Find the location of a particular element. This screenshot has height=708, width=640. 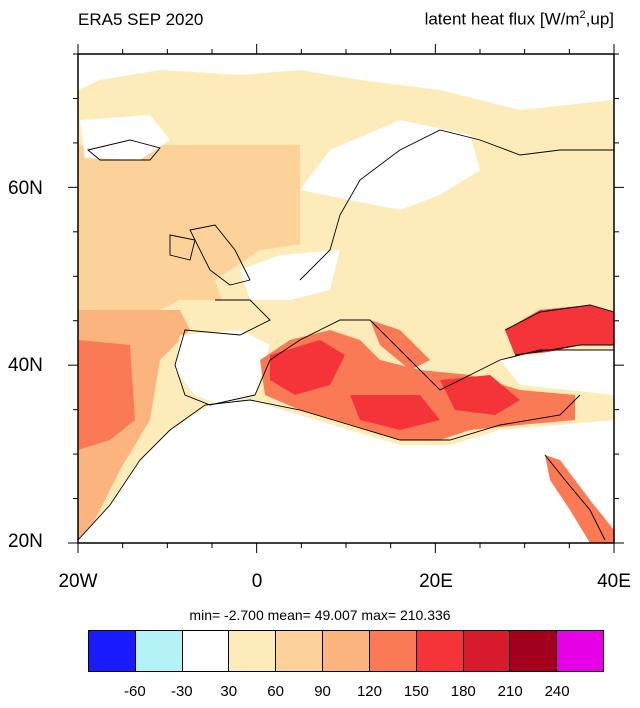

colorbar-label: 60 is located at coordinates (275, 691).